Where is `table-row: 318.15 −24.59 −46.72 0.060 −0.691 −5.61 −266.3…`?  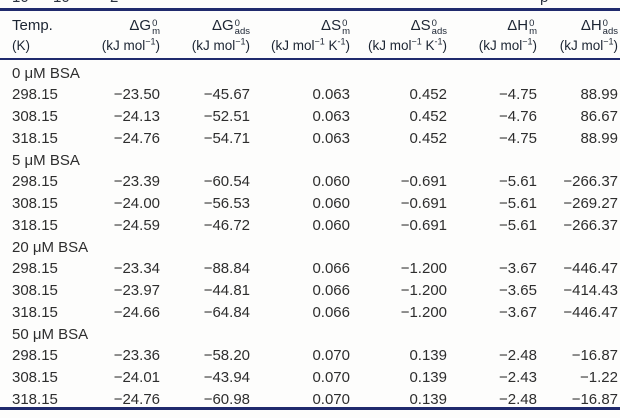 table-row: 318.15 −24.59 −46.72 0.060 −0.691 −5.61 −266.3… is located at coordinates (310, 226).